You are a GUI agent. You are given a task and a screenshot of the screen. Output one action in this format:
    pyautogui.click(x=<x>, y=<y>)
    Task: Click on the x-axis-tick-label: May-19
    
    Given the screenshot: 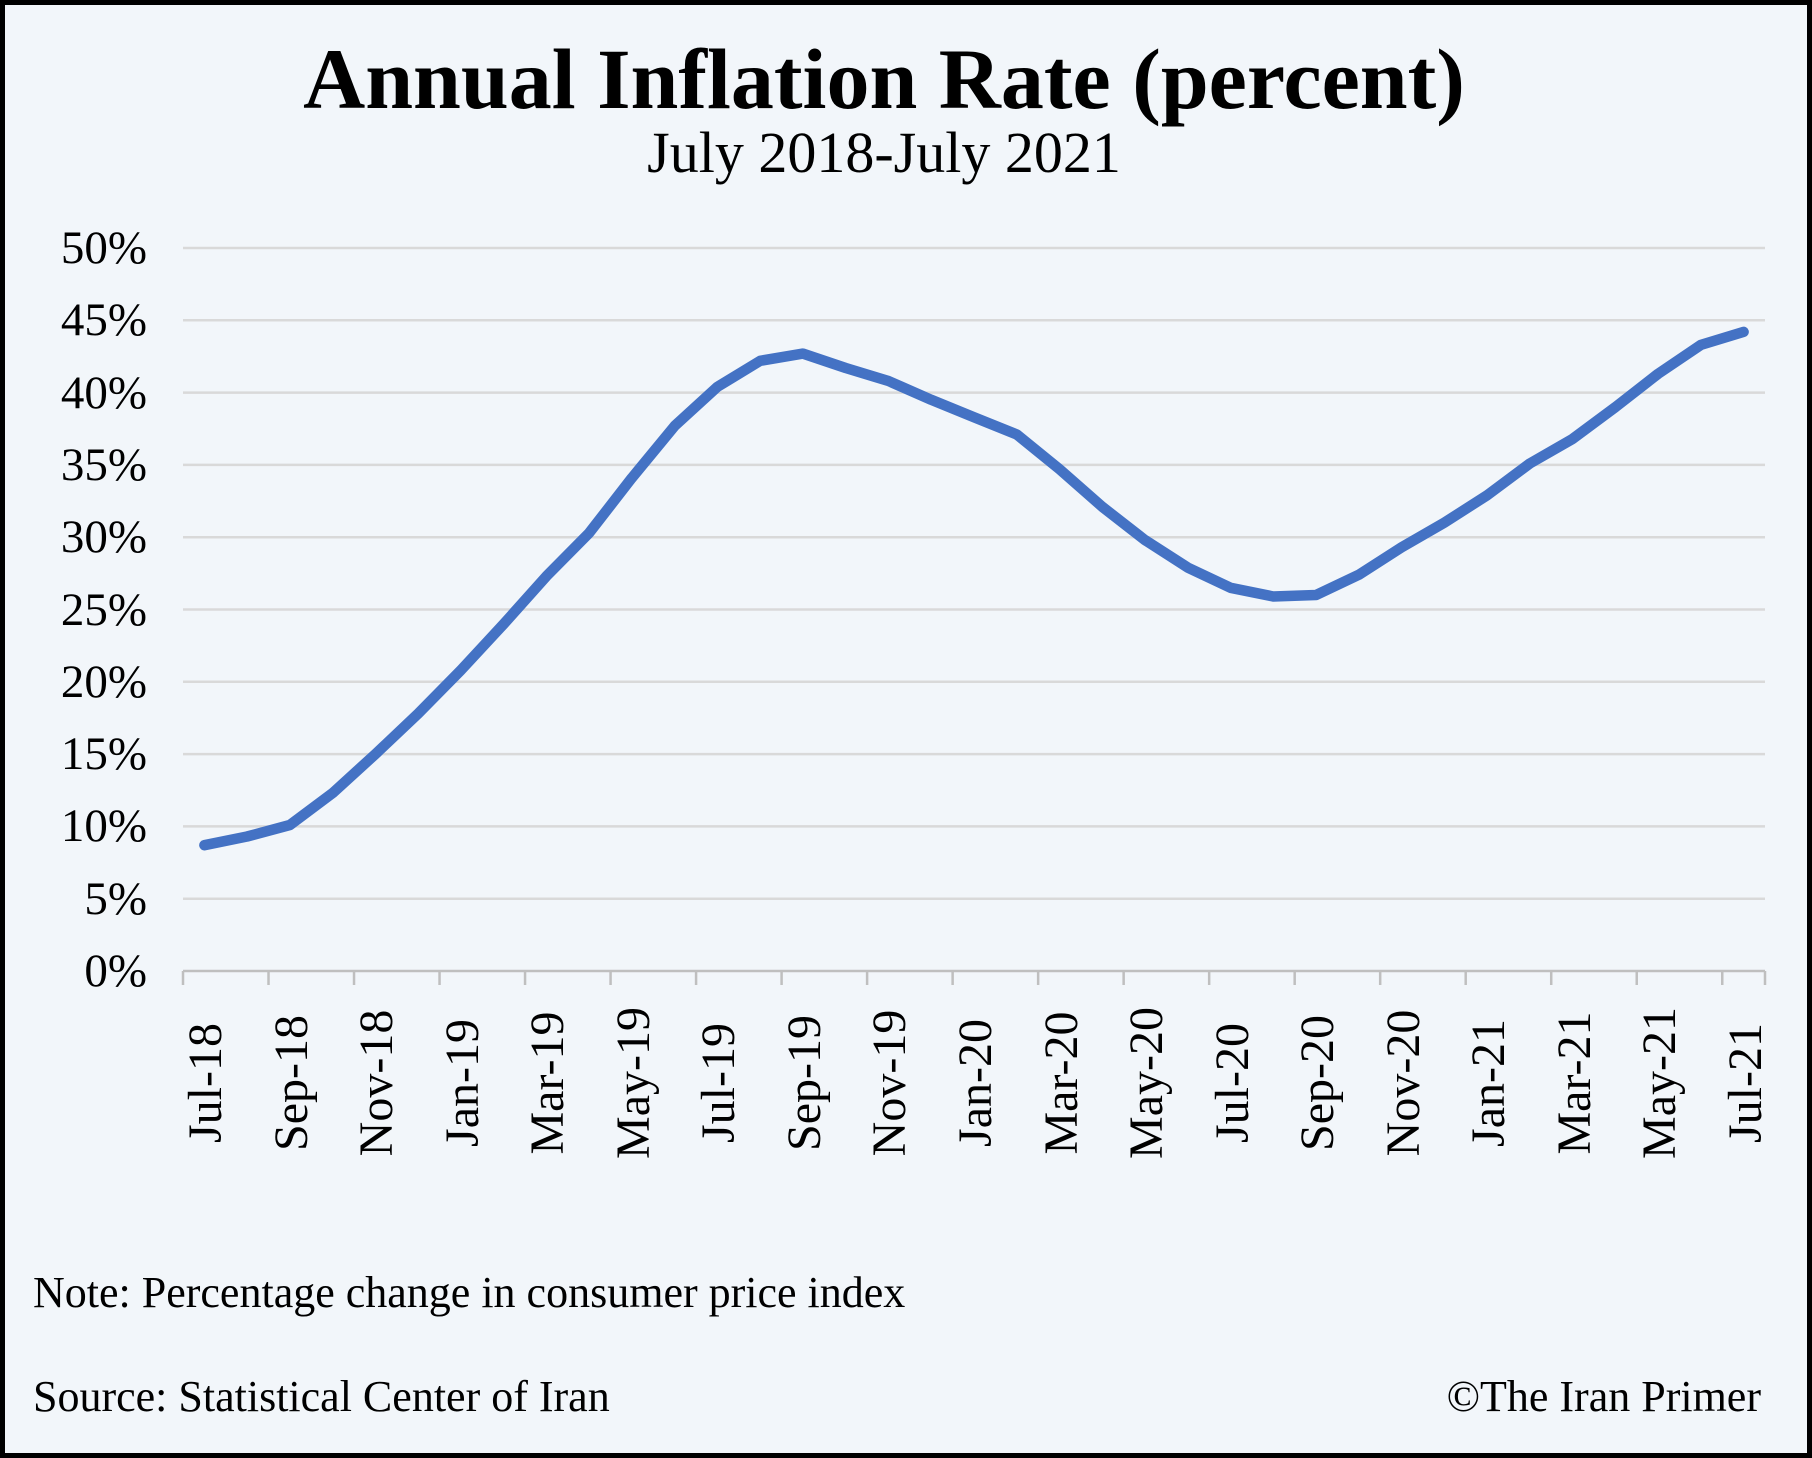 What is the action you would take?
    pyautogui.click(x=633, y=1083)
    